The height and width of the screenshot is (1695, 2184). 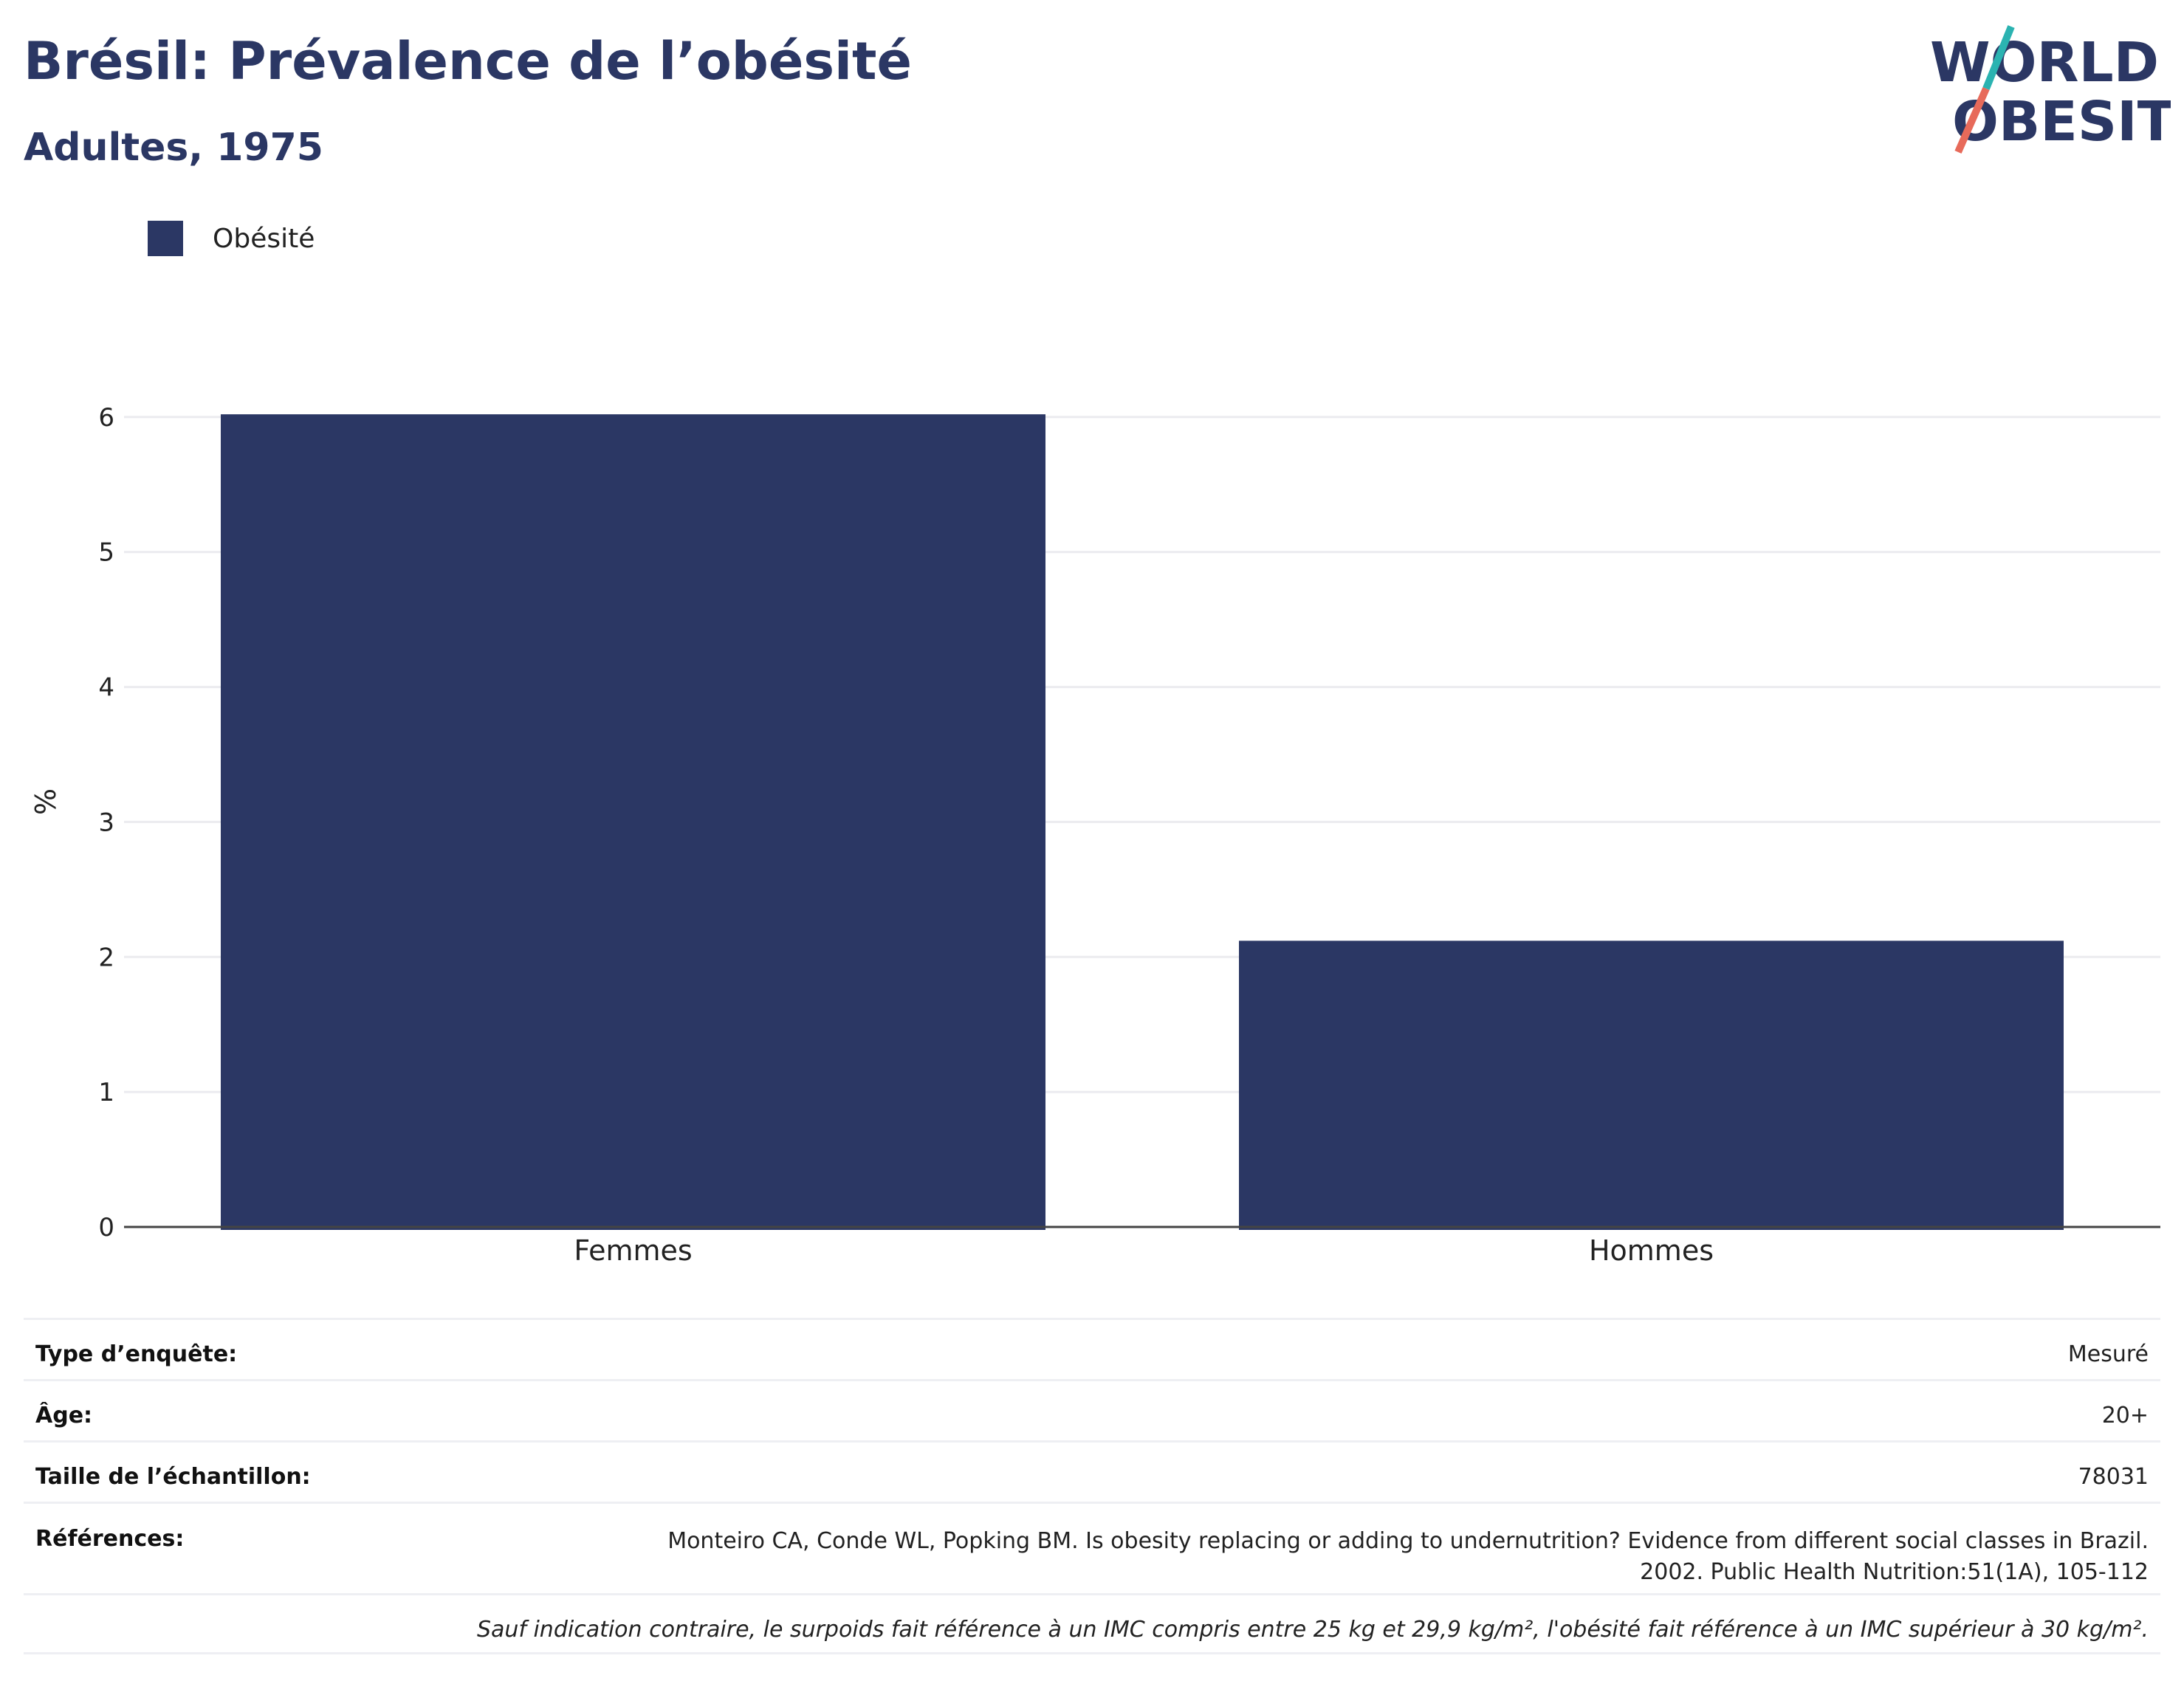 I want to click on y-tick-label: 5, so click(x=106, y=553).